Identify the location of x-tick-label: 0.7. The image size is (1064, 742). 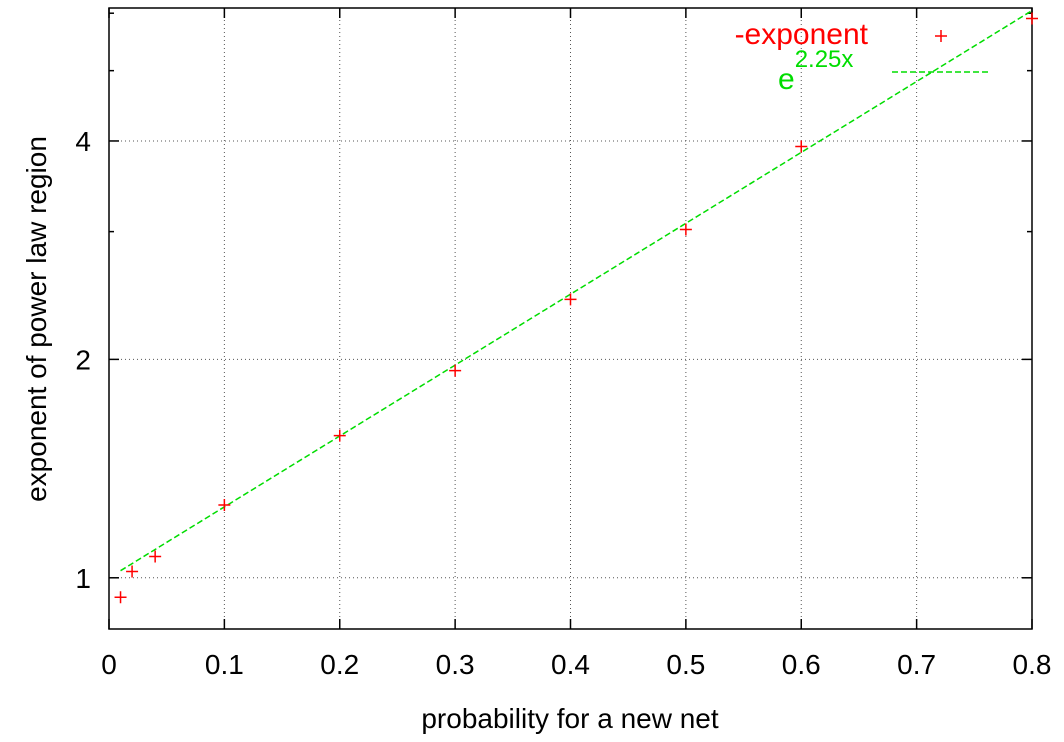
(916, 664).